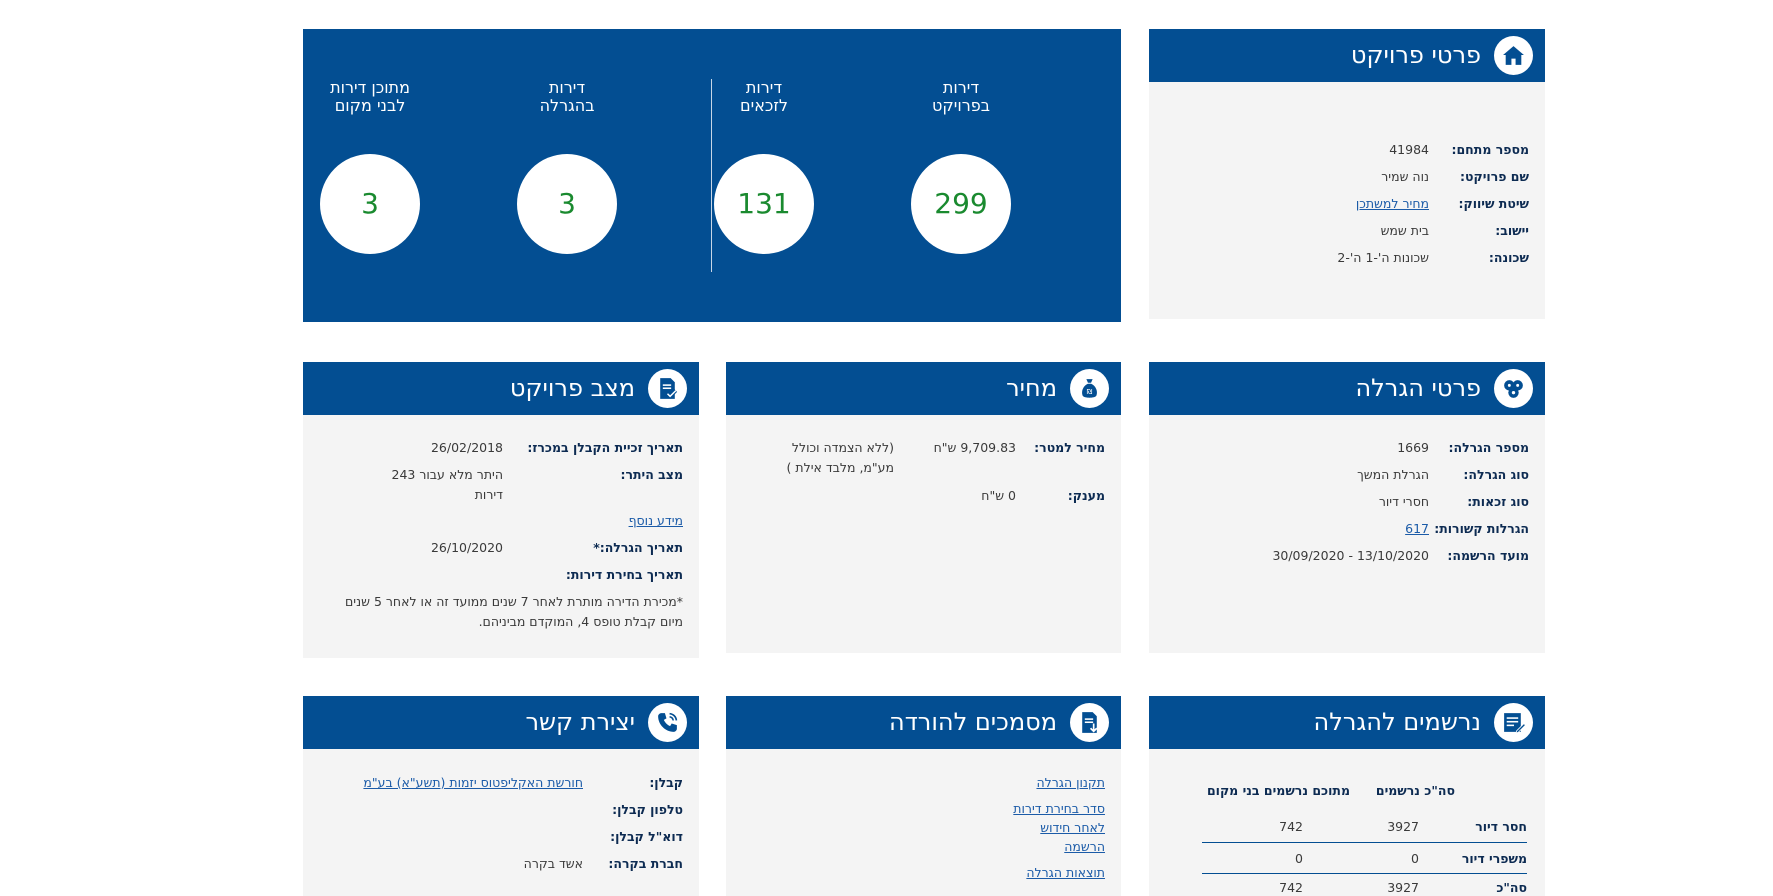 The width and height of the screenshot is (1773, 896). Describe the element at coordinates (473, 782) in the screenshot. I see `contractor-link: חורשת האקליפטוס יזמות (תשע"א) בע"מ` at that location.